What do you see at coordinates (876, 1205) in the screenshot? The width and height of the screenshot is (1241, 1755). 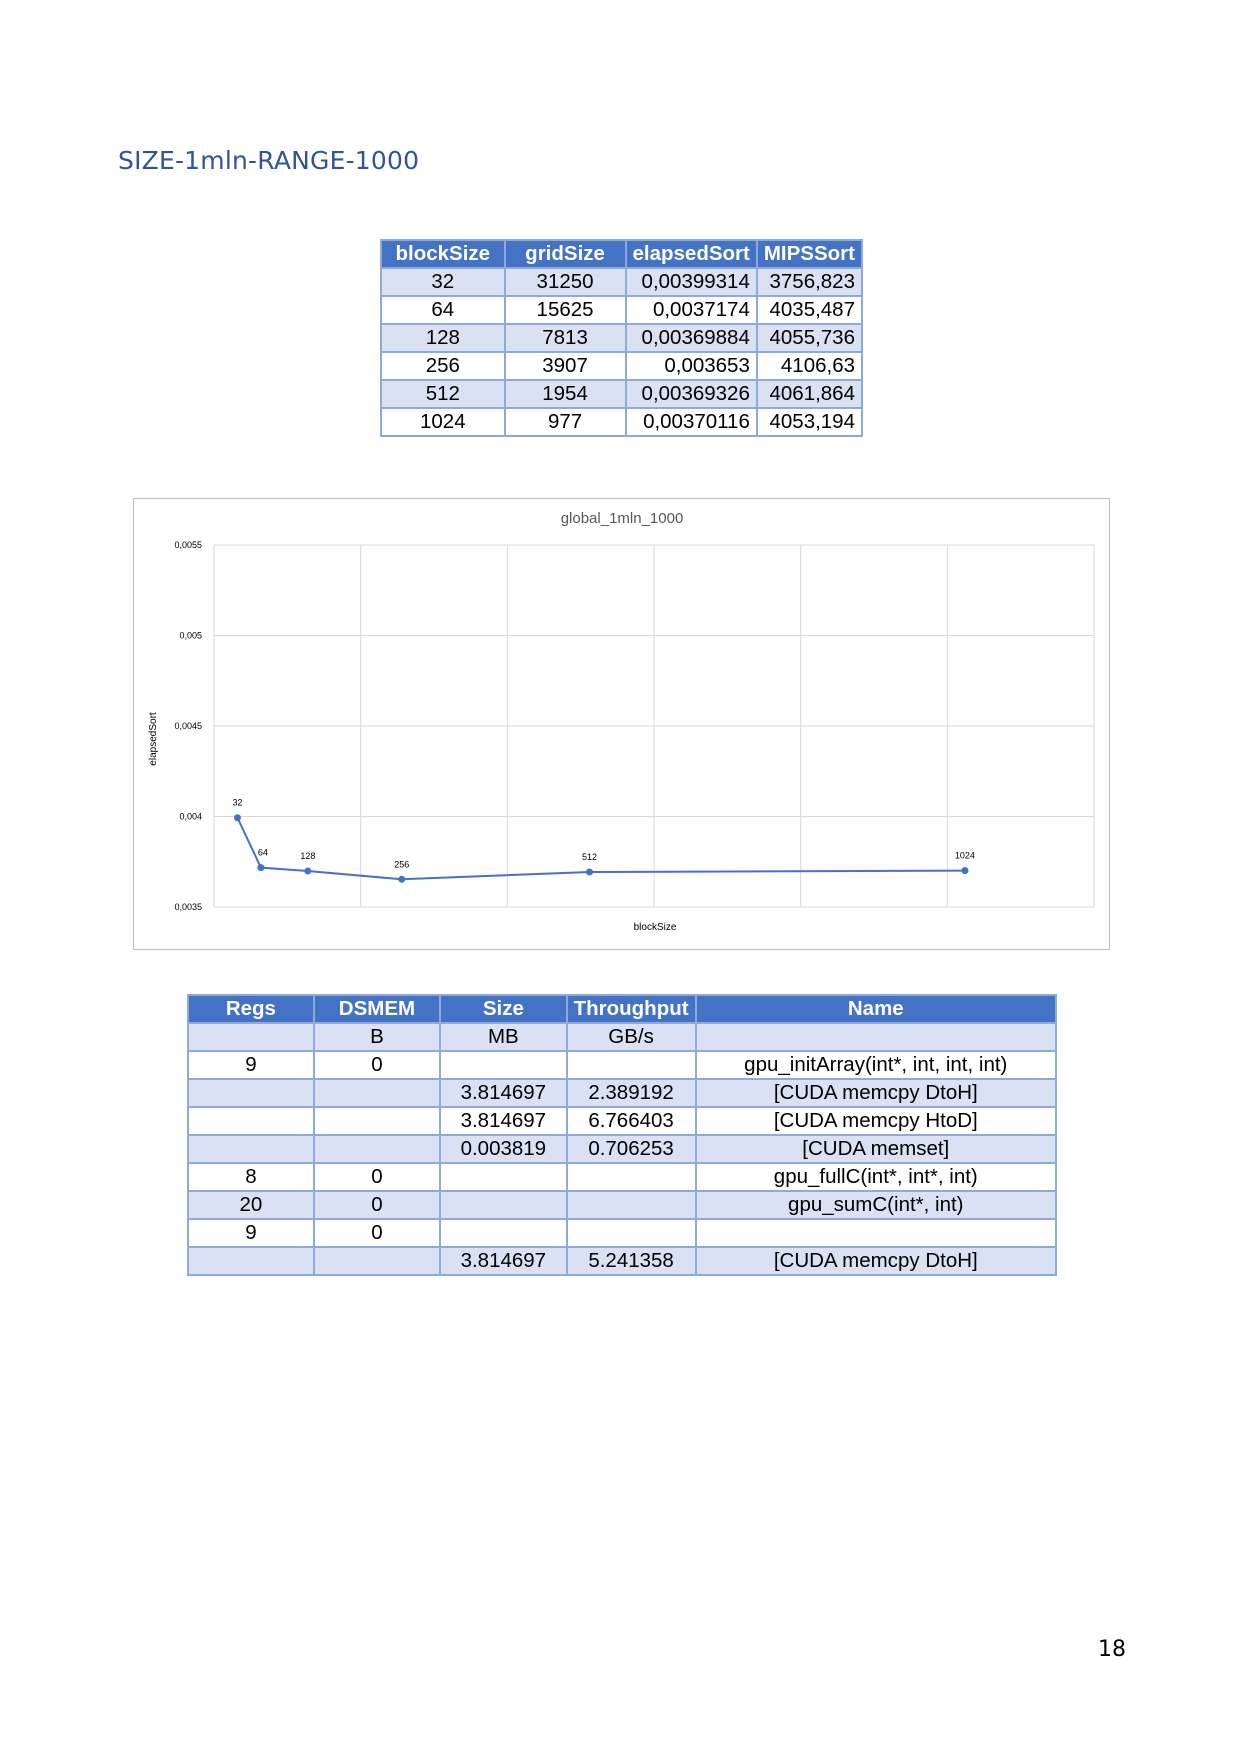 I see `cell-name: gpu_sumC(int*, int)` at bounding box center [876, 1205].